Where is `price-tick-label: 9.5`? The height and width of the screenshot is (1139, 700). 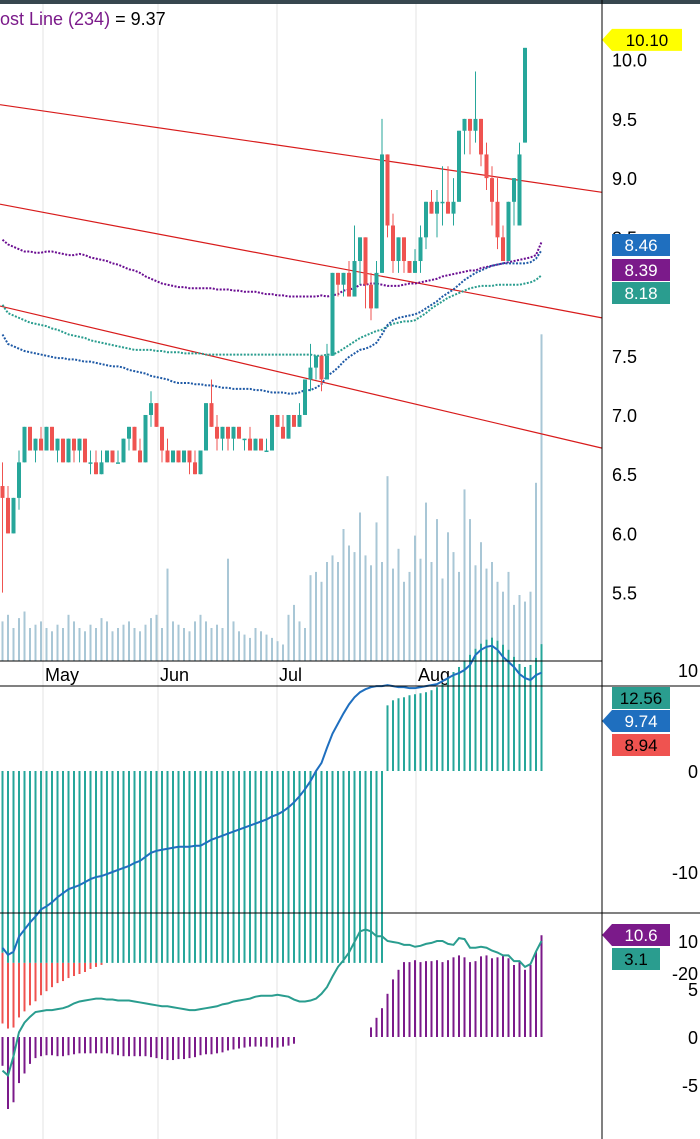 price-tick-label: 9.5 is located at coordinates (624, 120).